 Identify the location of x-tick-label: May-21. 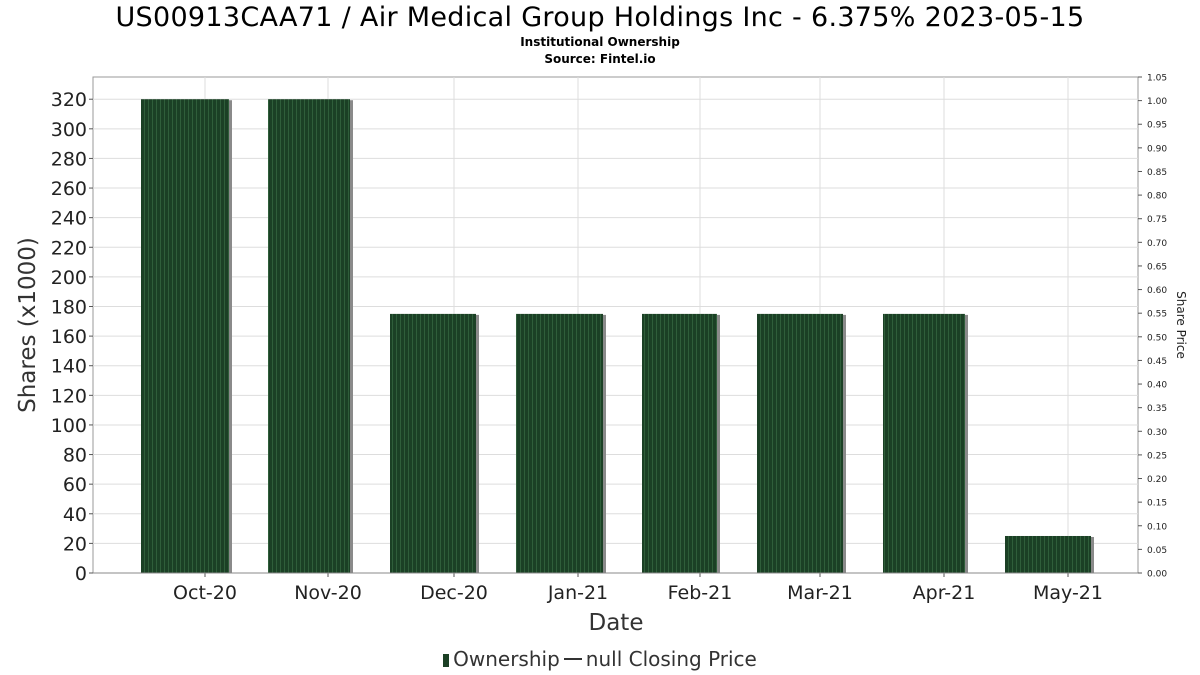
(1068, 593).